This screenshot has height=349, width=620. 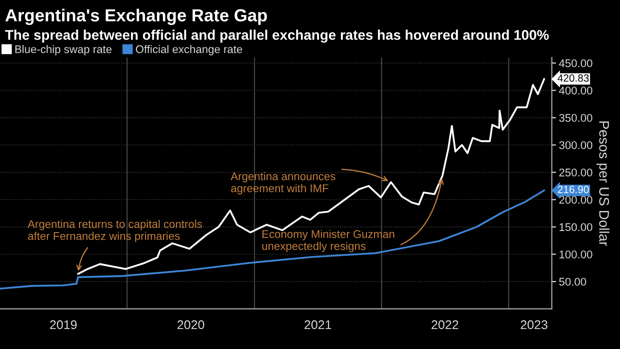 What do you see at coordinates (575, 63) in the screenshot?
I see `y-tick-label: 450.00` at bounding box center [575, 63].